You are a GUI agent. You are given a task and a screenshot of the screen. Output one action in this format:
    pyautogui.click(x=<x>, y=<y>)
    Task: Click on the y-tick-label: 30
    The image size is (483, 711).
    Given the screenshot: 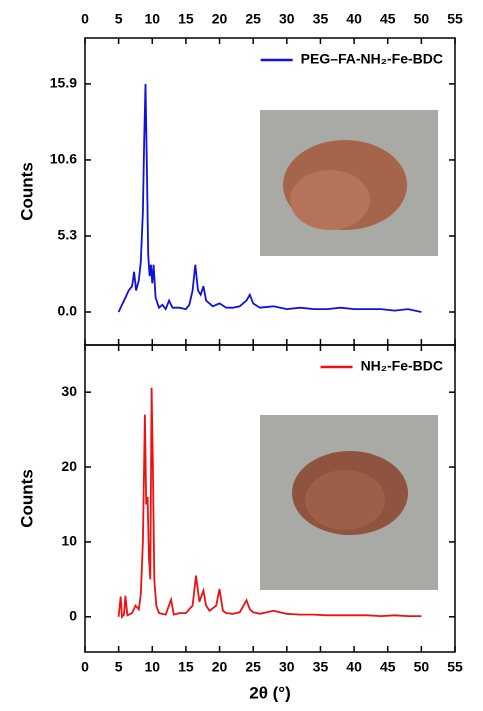 What is the action you would take?
    pyautogui.click(x=69, y=391)
    